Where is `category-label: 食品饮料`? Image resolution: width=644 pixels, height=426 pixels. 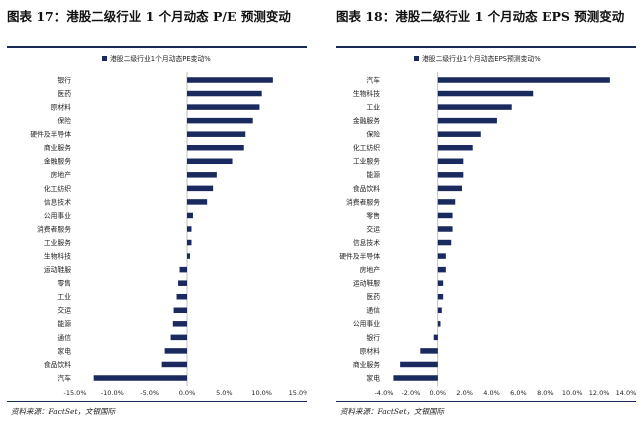
category-label: 食品饮料 is located at coordinates (57, 364).